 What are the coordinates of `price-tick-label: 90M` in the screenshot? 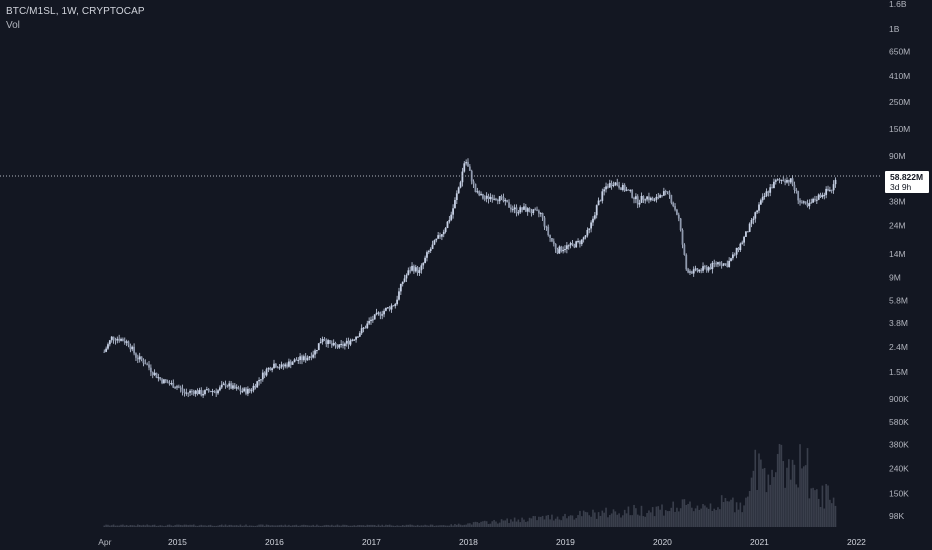 It's located at (897, 156).